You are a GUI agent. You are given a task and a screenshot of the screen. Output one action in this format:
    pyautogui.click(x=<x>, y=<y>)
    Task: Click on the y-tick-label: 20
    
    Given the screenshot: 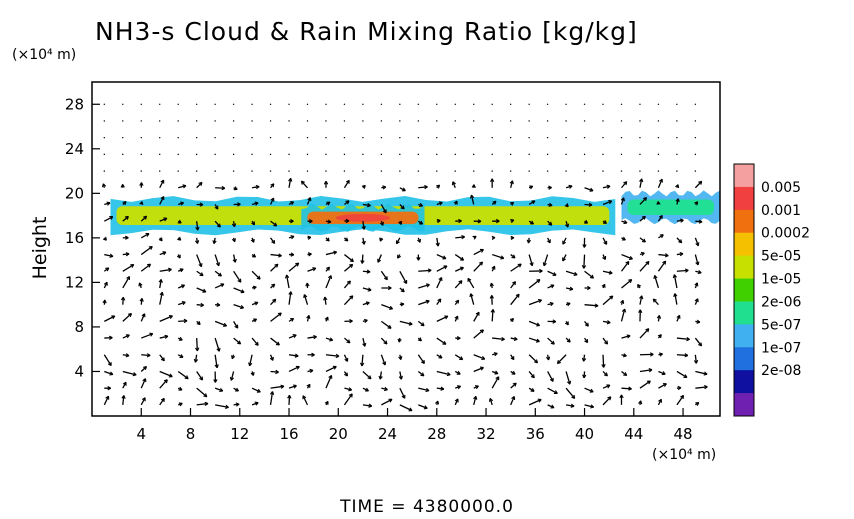 What is the action you would take?
    pyautogui.click(x=74, y=193)
    